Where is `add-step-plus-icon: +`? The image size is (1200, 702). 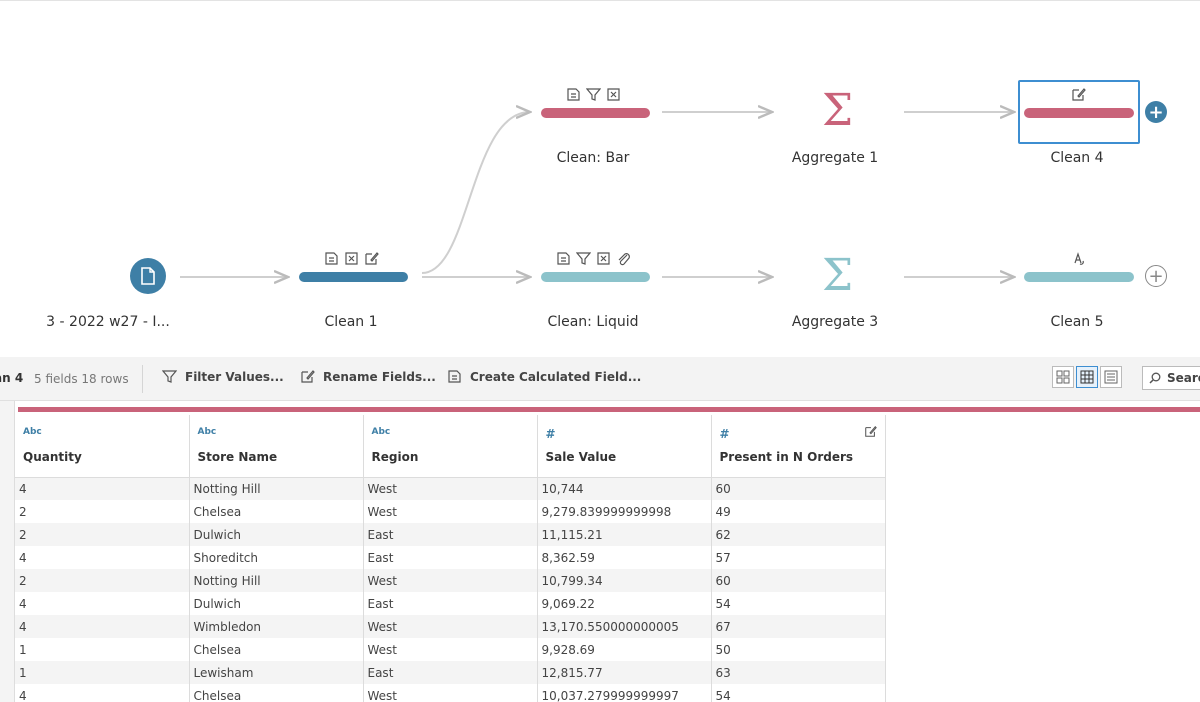 add-step-plus-icon: + is located at coordinates (1156, 112).